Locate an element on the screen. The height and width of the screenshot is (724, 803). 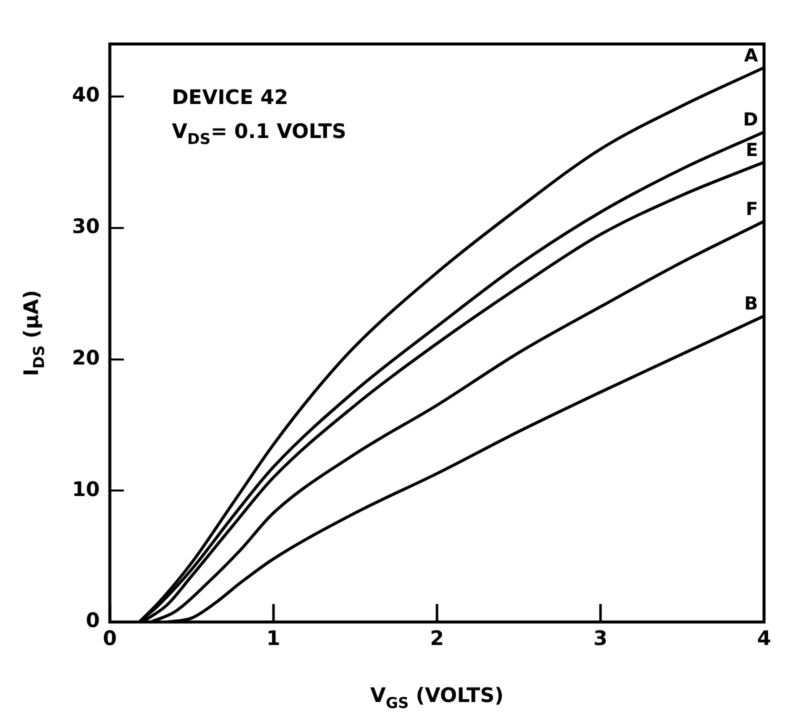
y-axis-title: IDS (μA) is located at coordinates (33, 333).